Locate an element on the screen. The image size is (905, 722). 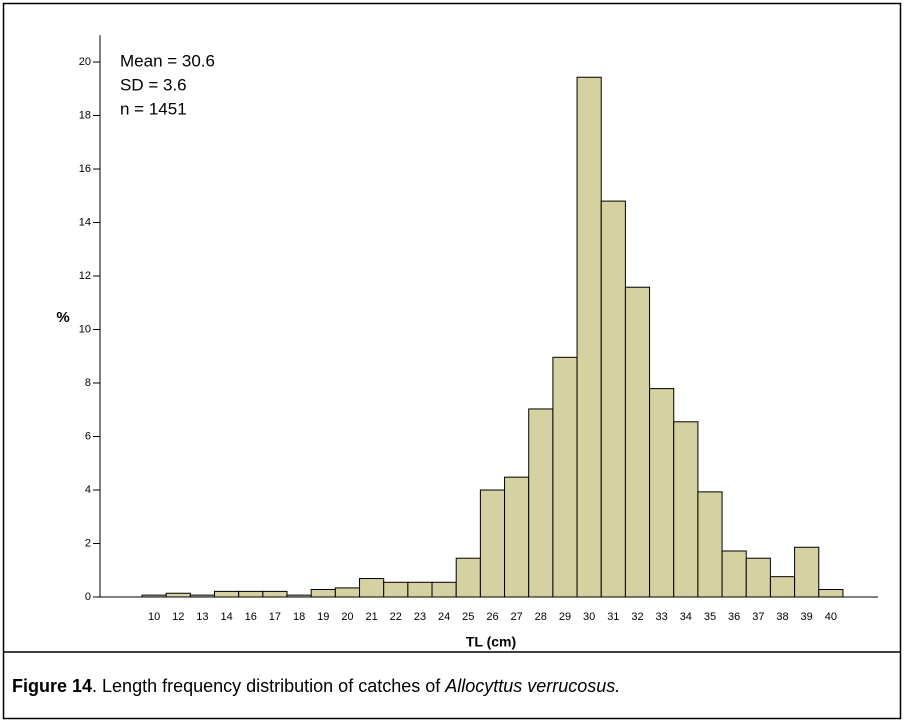
x-tick-label: 21 is located at coordinates (371, 617).